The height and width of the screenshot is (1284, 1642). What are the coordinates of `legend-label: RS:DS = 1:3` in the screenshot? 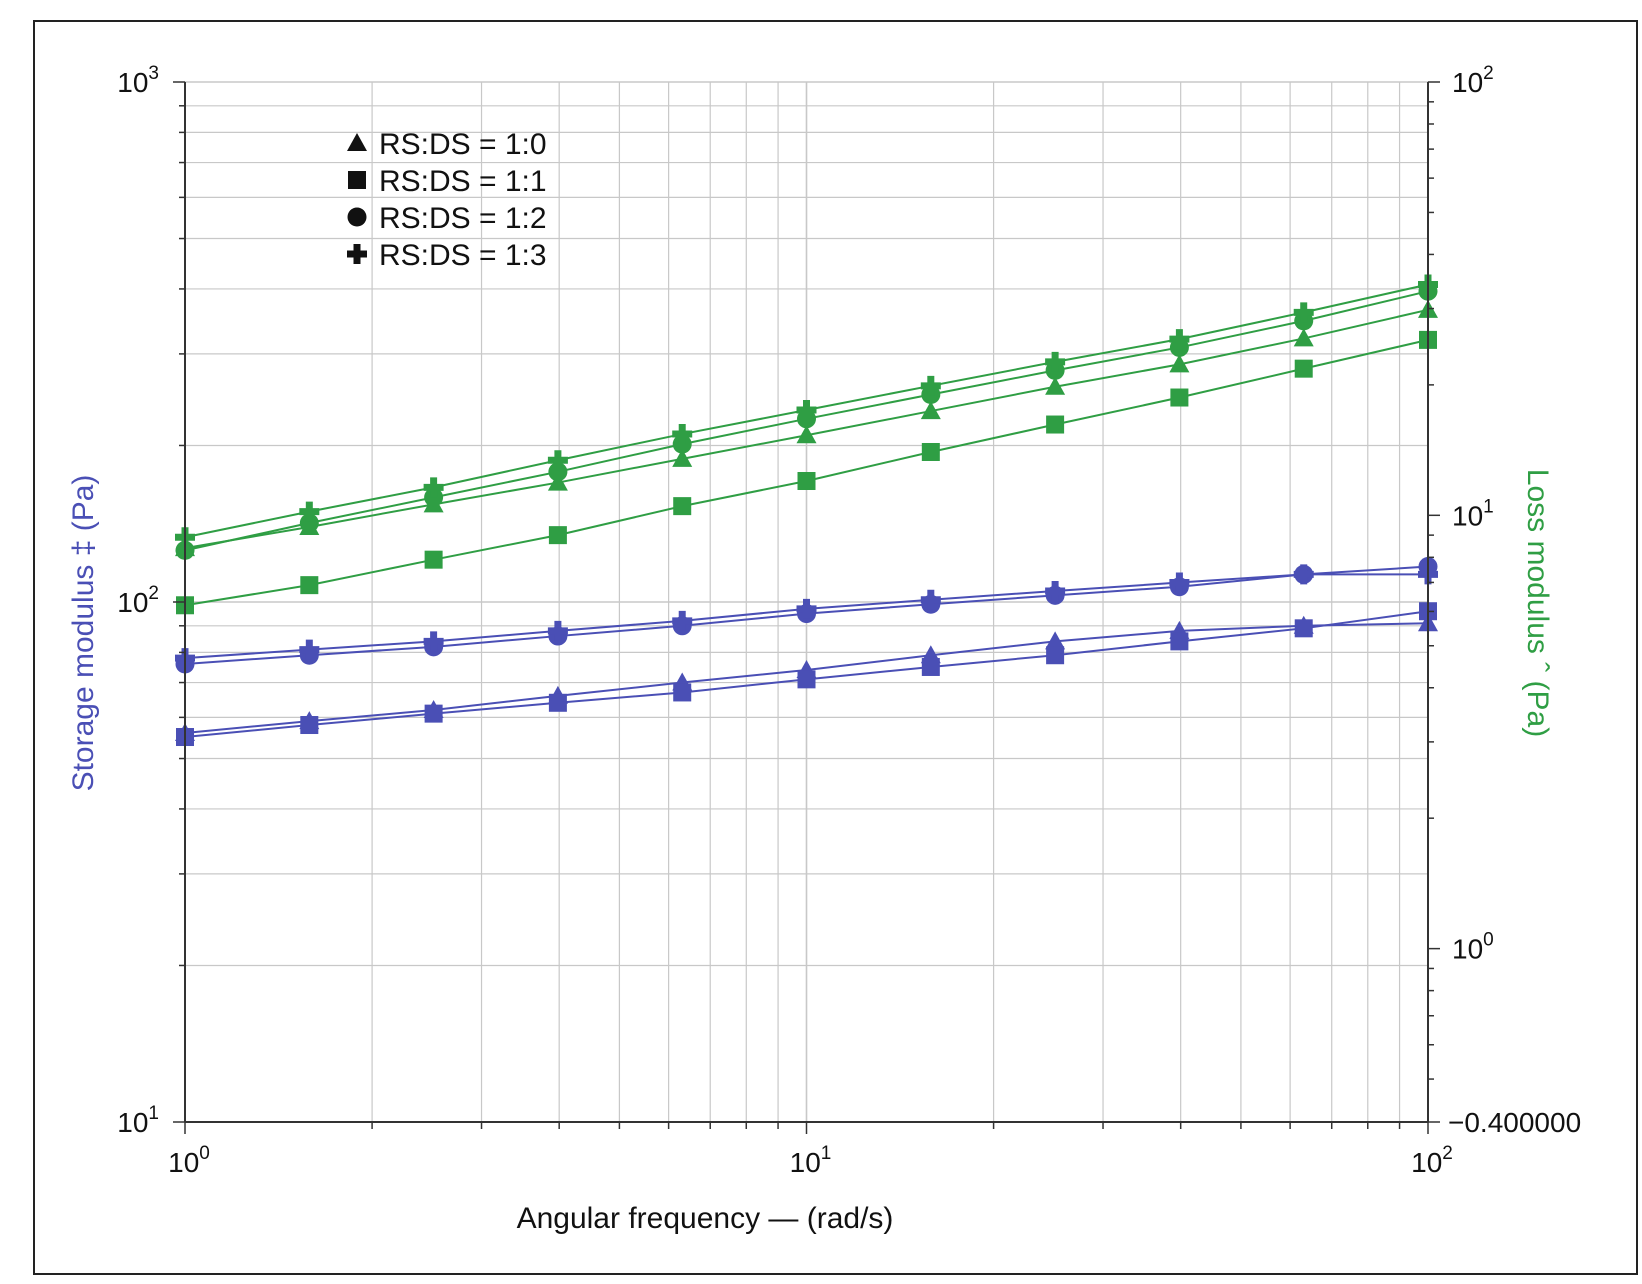 It's located at (463, 255).